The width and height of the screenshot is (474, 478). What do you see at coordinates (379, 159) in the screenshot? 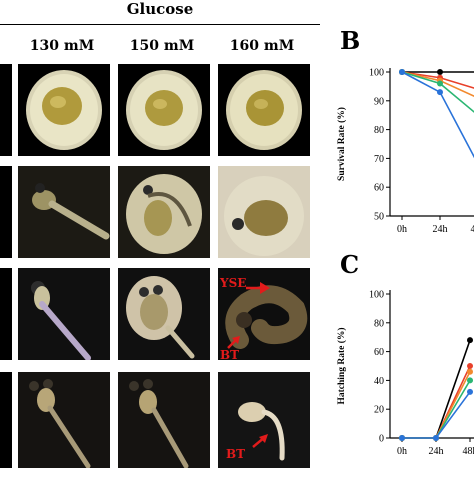
I see `survival-ytick-label-2: 70` at bounding box center [379, 159].